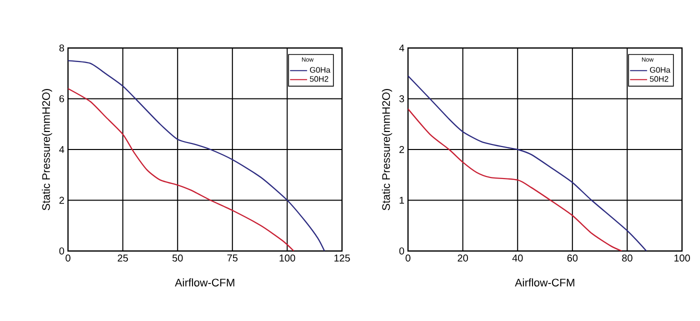  What do you see at coordinates (463, 258) in the screenshot?
I see `x-tick-label: 20` at bounding box center [463, 258].